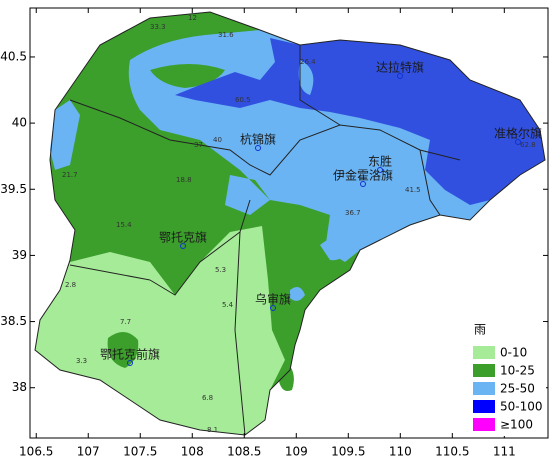  Describe the element at coordinates (452, 452) in the screenshot. I see `x-tick-label: 110.5` at that location.